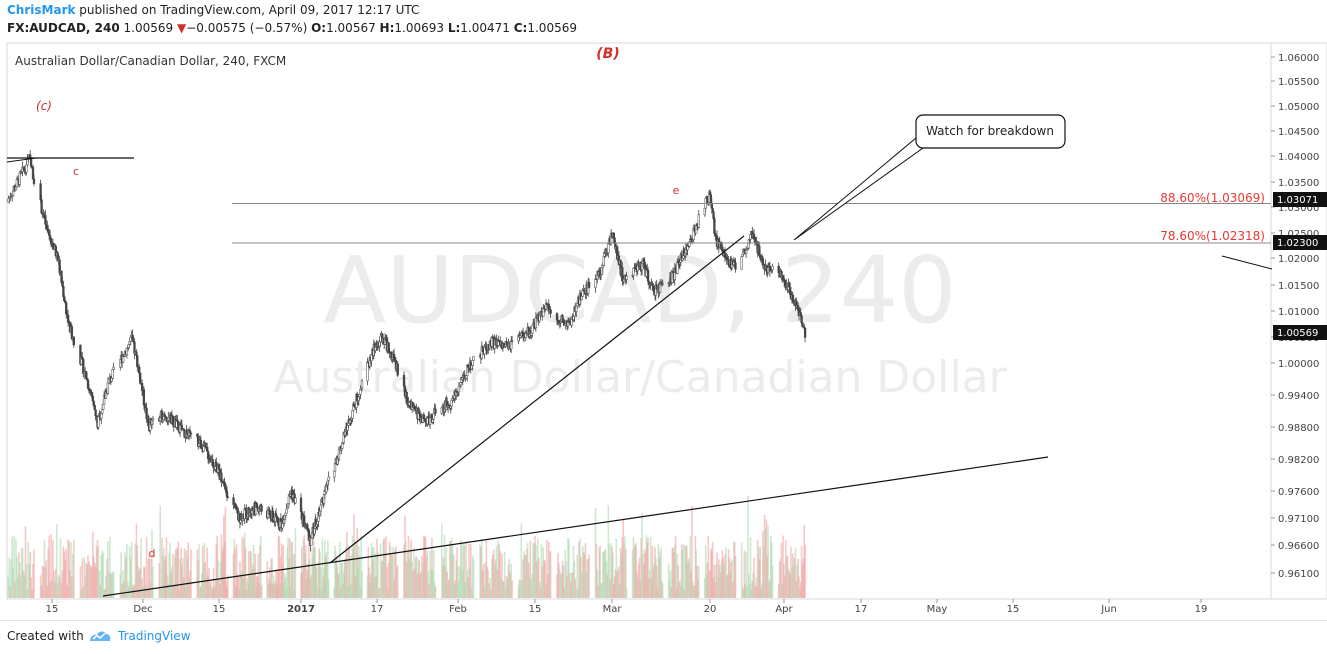  What do you see at coordinates (154, 636) in the screenshot?
I see `tradingview-brand-link: TradingView` at bounding box center [154, 636].